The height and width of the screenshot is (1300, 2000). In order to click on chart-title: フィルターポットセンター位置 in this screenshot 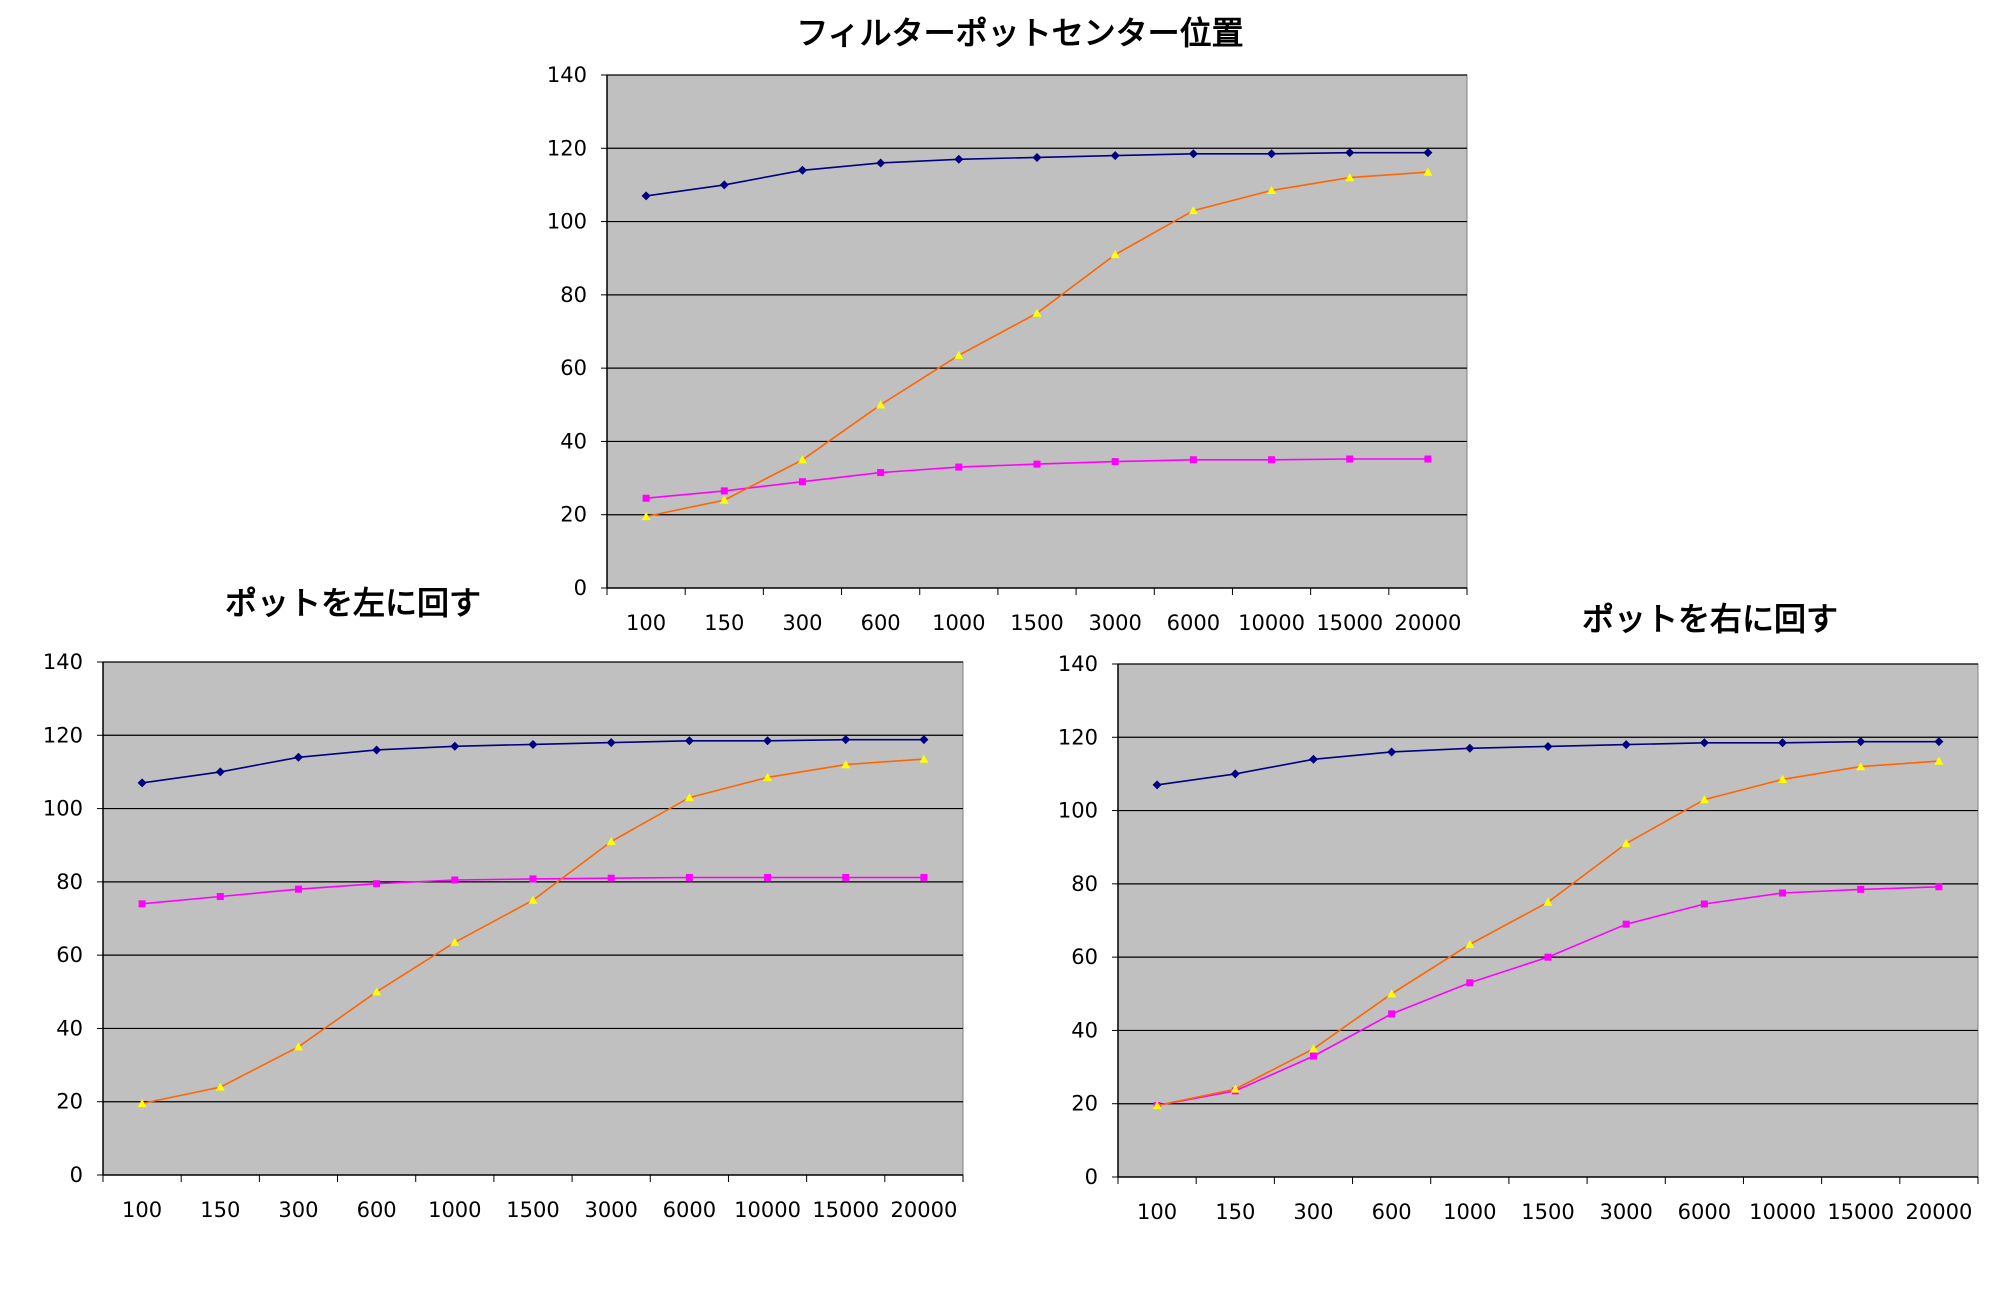, I will do `click(1019, 33)`.